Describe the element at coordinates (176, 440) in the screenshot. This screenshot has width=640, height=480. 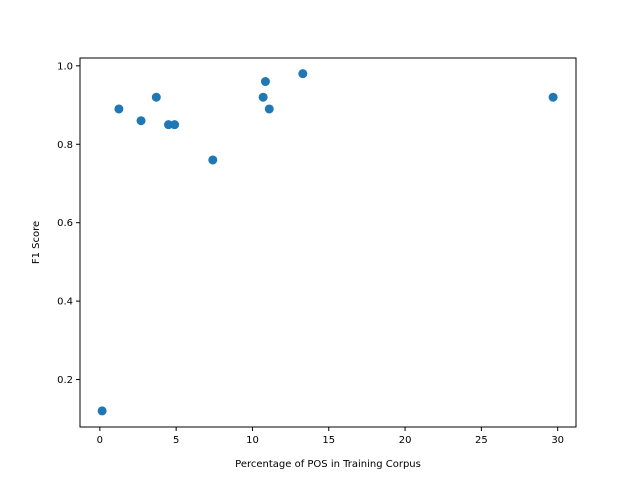
I see `x-tick-label: 5` at that location.